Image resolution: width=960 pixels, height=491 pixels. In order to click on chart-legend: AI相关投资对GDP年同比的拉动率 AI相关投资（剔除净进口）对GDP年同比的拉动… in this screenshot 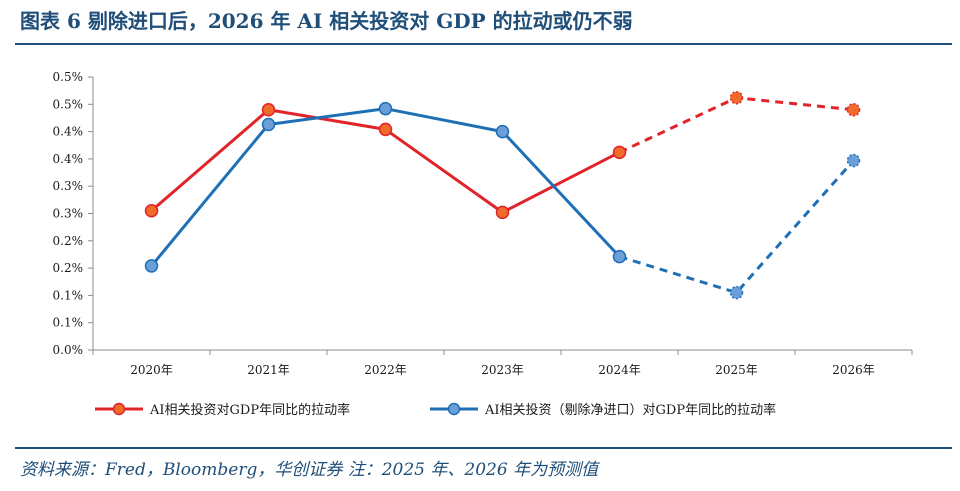, I will do `click(435, 410)`.